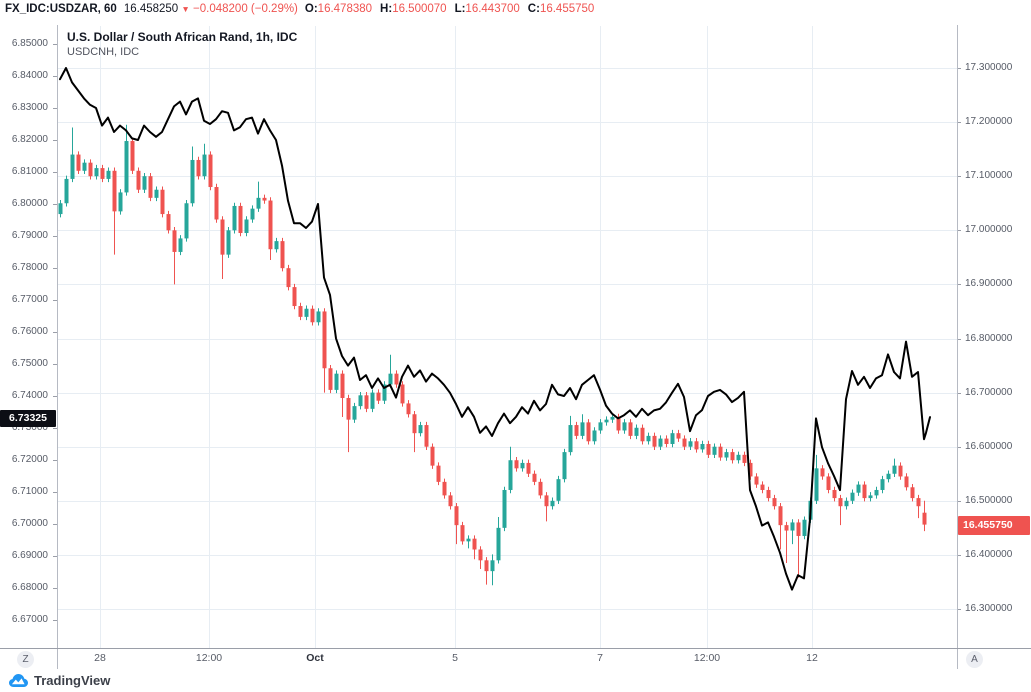  What do you see at coordinates (18, 680) in the screenshot?
I see `tradingview-cloud-logo` at bounding box center [18, 680].